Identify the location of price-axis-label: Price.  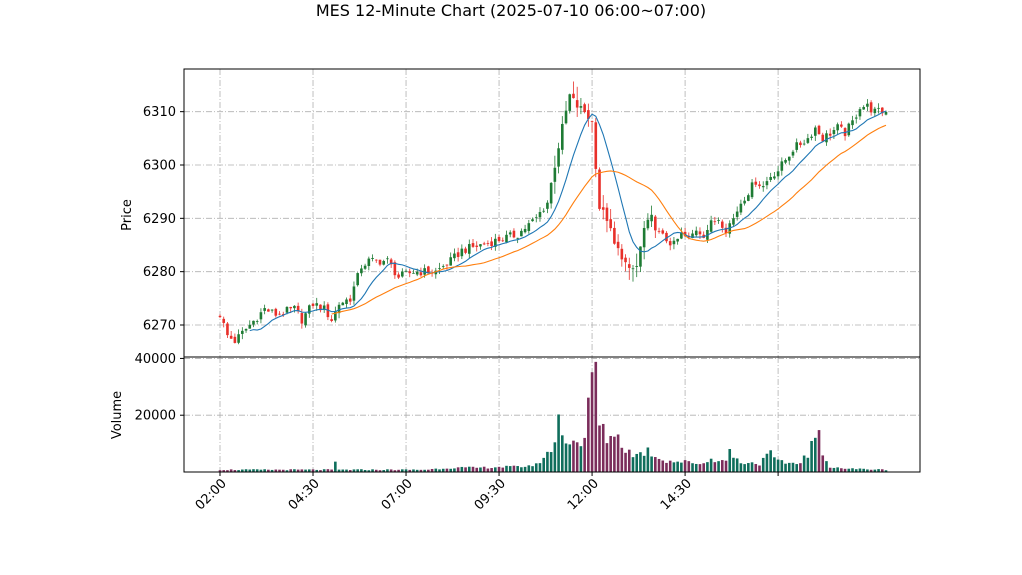
(127, 215).